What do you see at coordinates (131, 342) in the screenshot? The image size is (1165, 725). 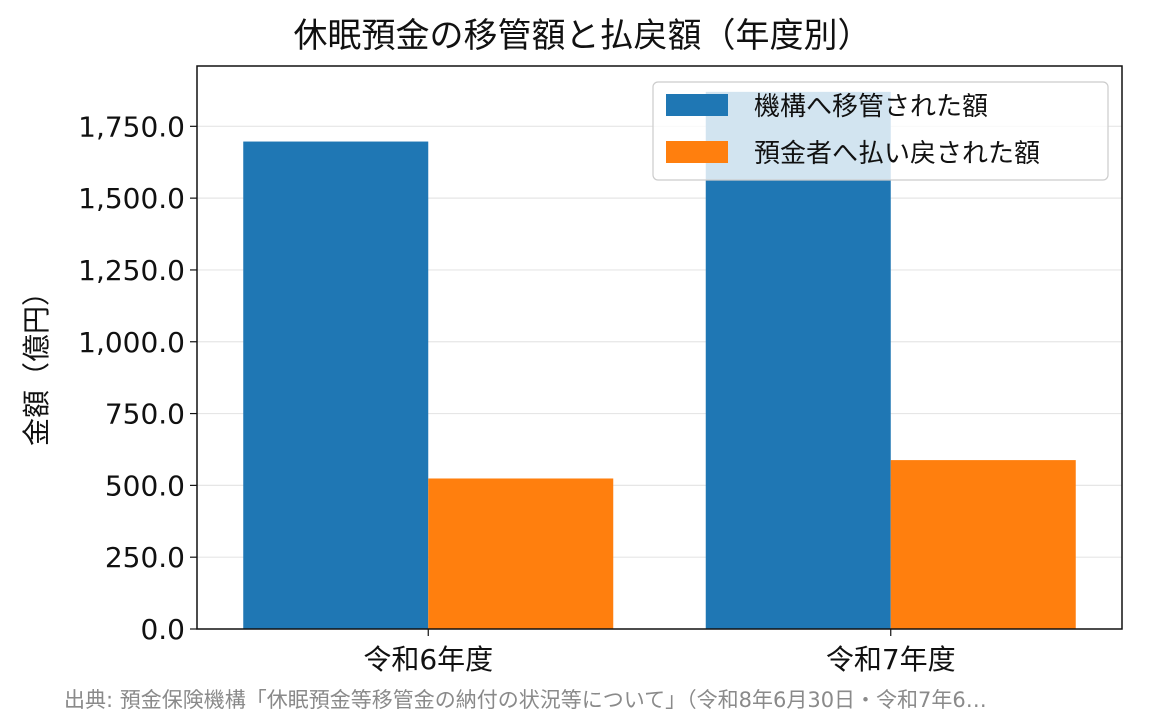 I see `y-tick-label: 1,000.0` at bounding box center [131, 342].